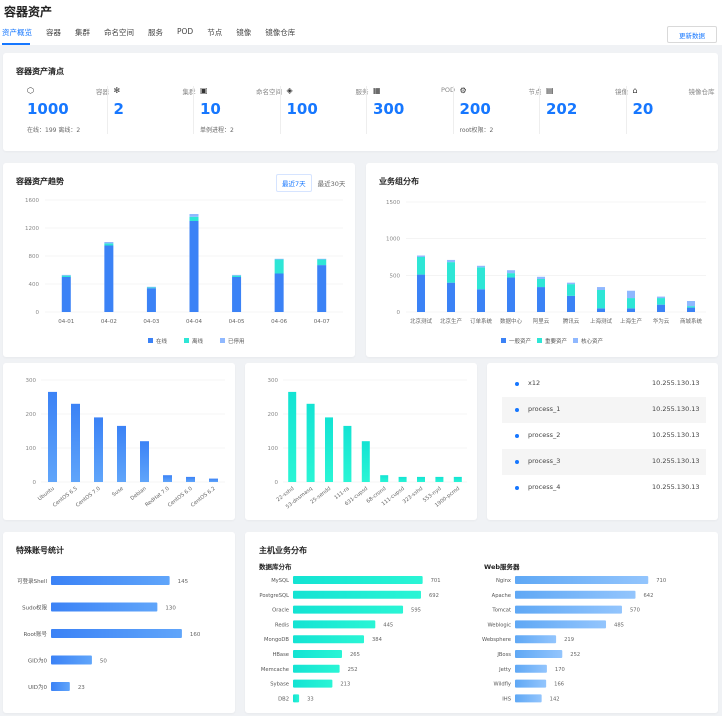  I want to click on legend-label: 核心资产, so click(592, 341).